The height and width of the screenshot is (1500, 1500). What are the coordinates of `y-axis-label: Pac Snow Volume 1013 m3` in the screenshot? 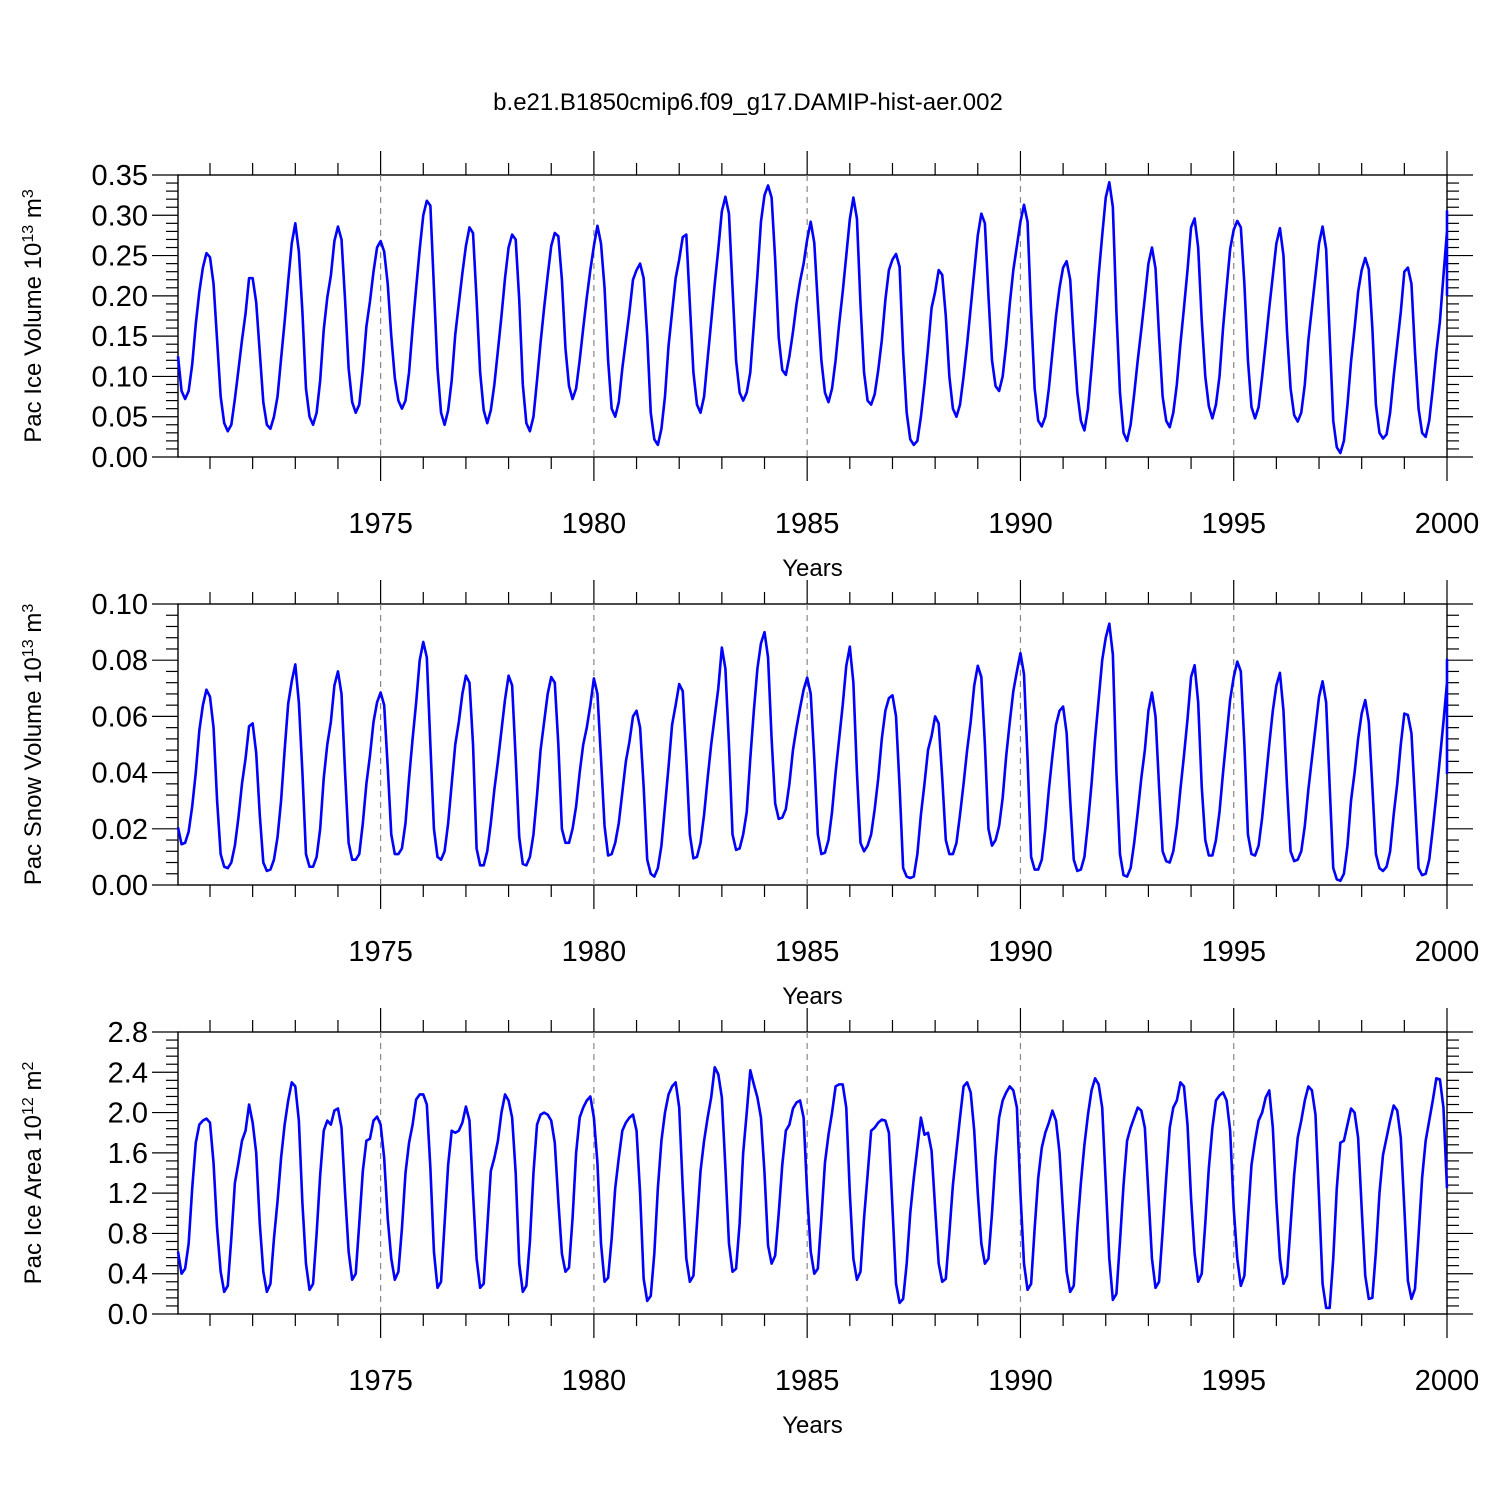 It's located at (34, 745).